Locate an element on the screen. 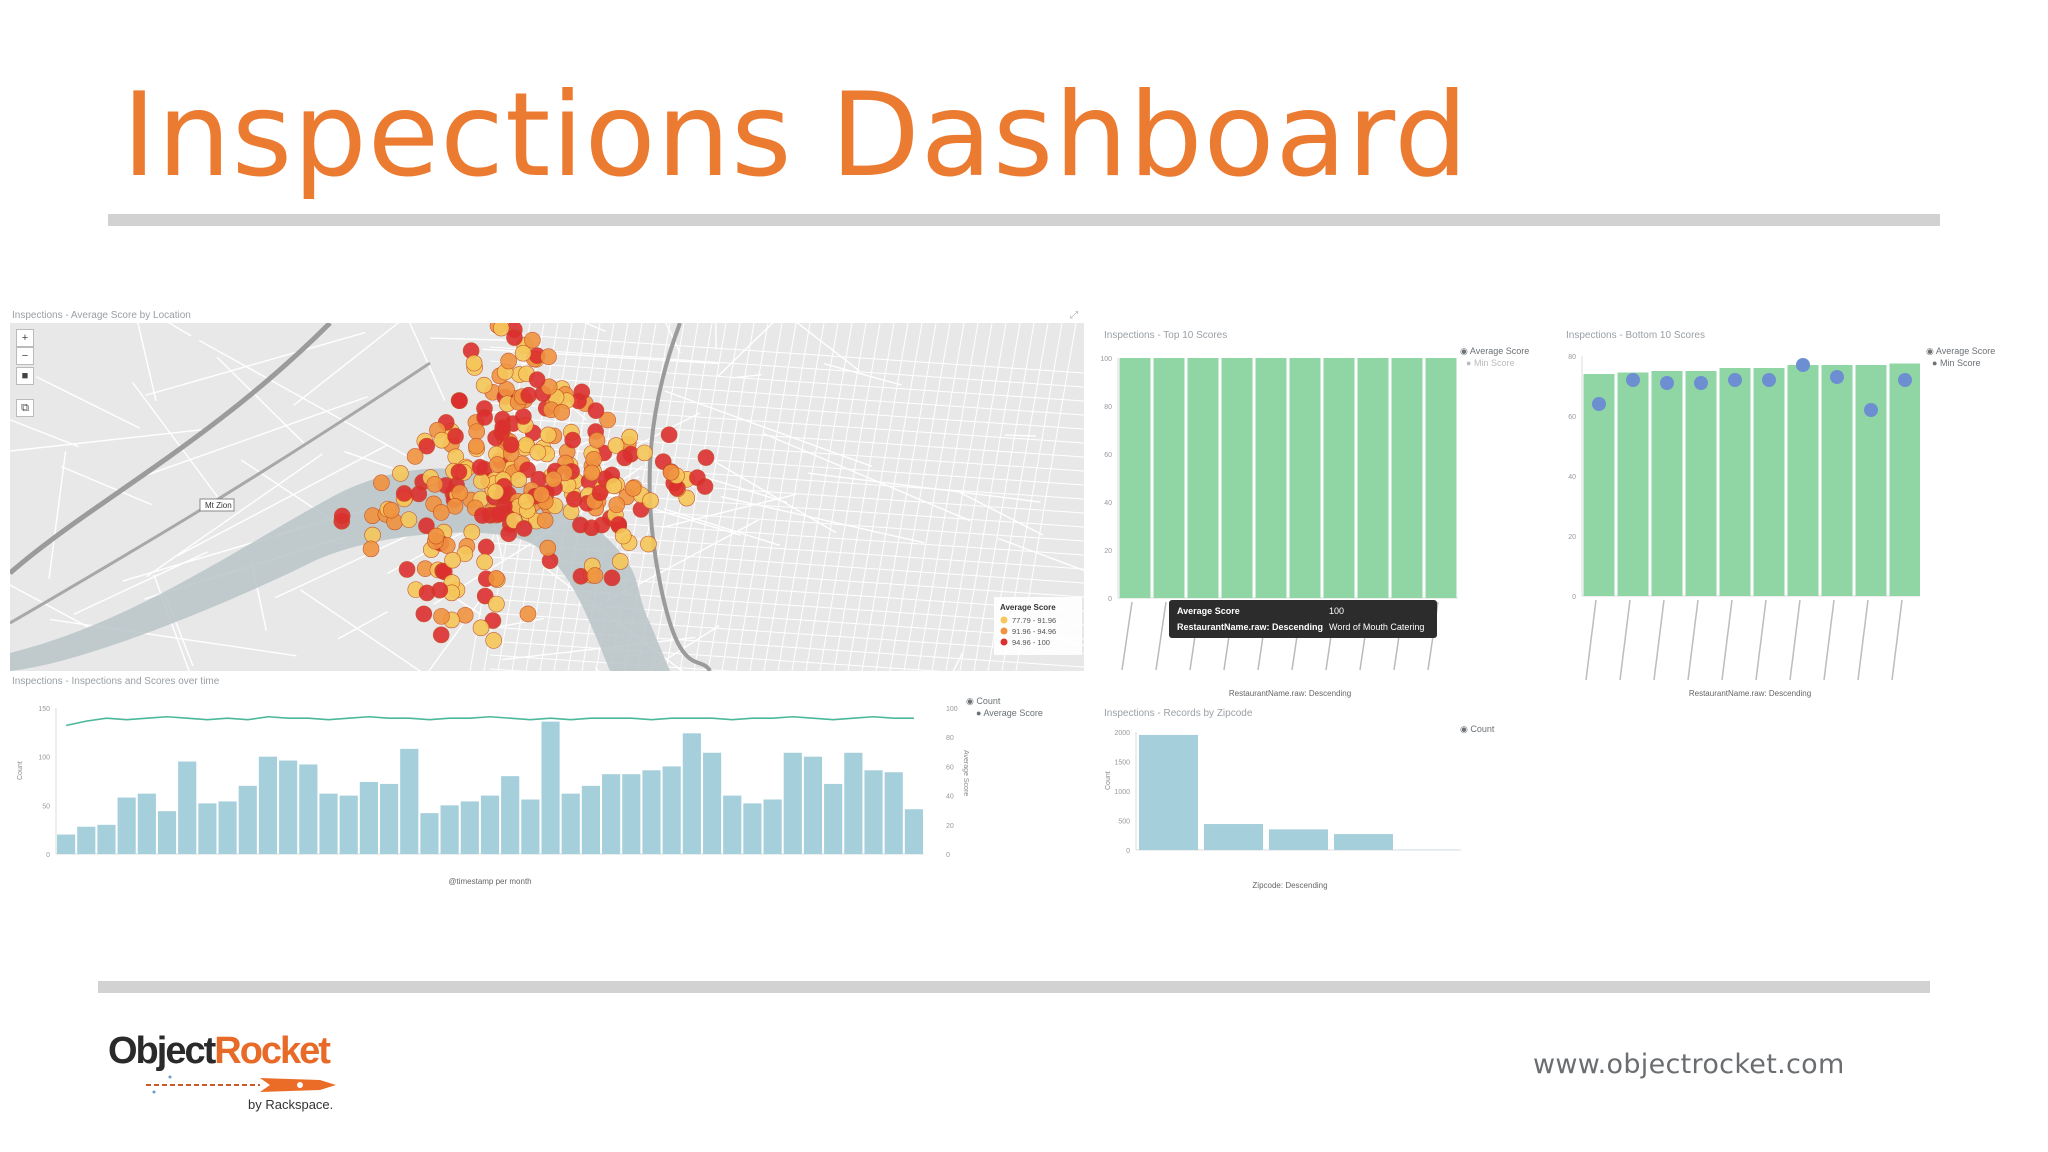 This screenshot has width=2048, height=1152. overtime-legend-count: ◉ Count is located at coordinates (983, 701).